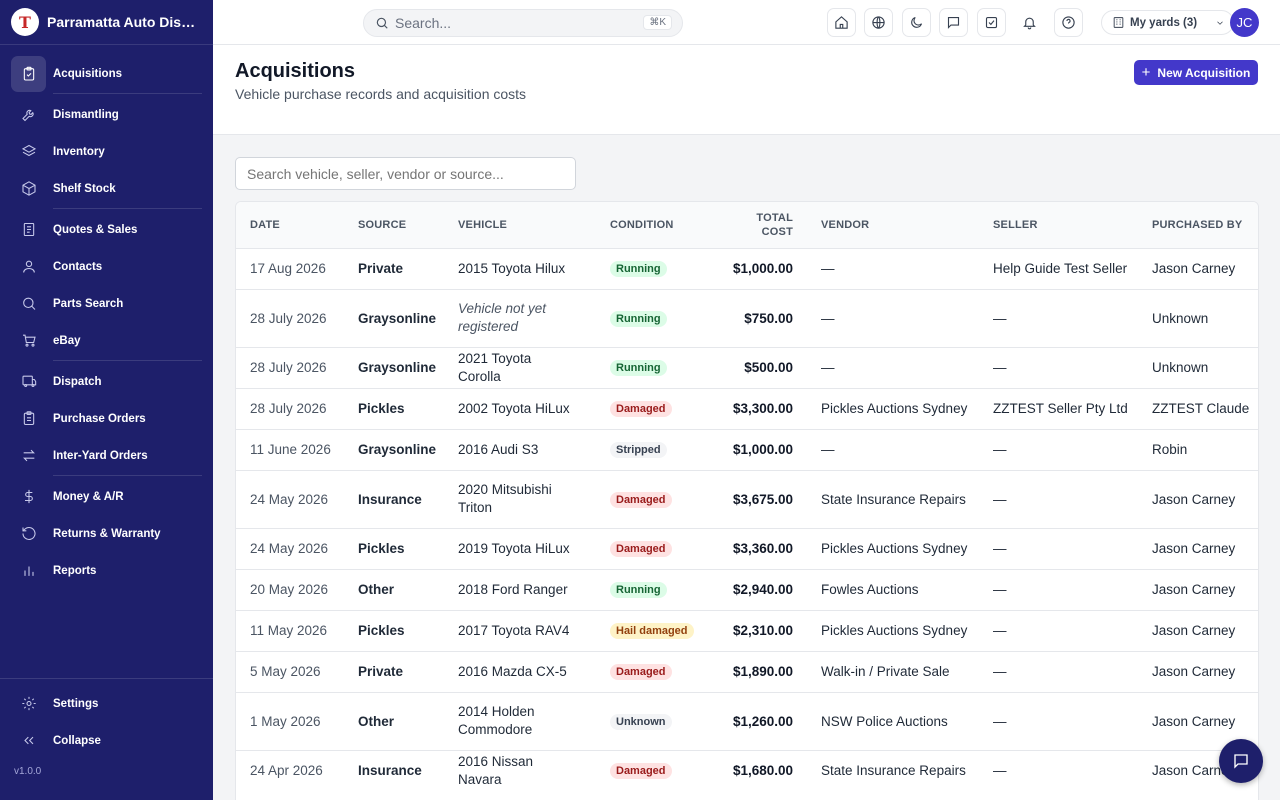  What do you see at coordinates (1241, 761) in the screenshot?
I see `chat-button` at bounding box center [1241, 761].